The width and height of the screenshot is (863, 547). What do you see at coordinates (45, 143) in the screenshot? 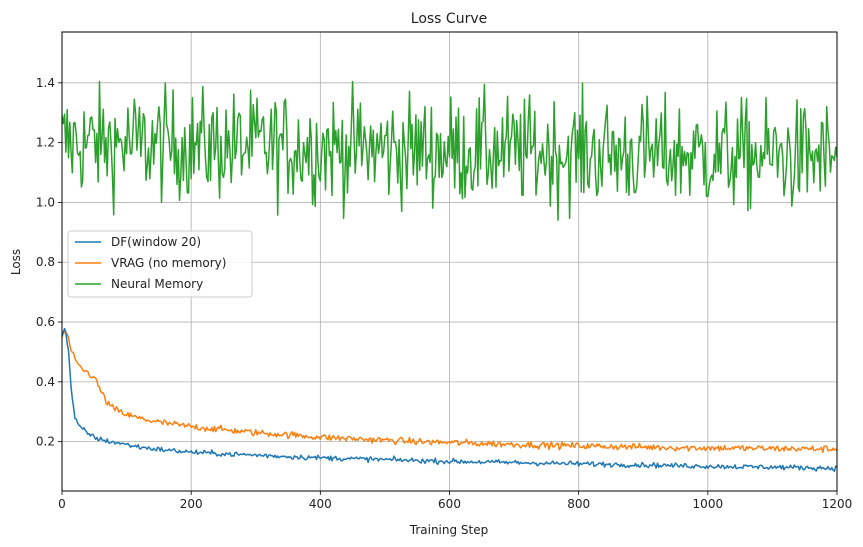
I see `y-tick-label: 1.2` at bounding box center [45, 143].